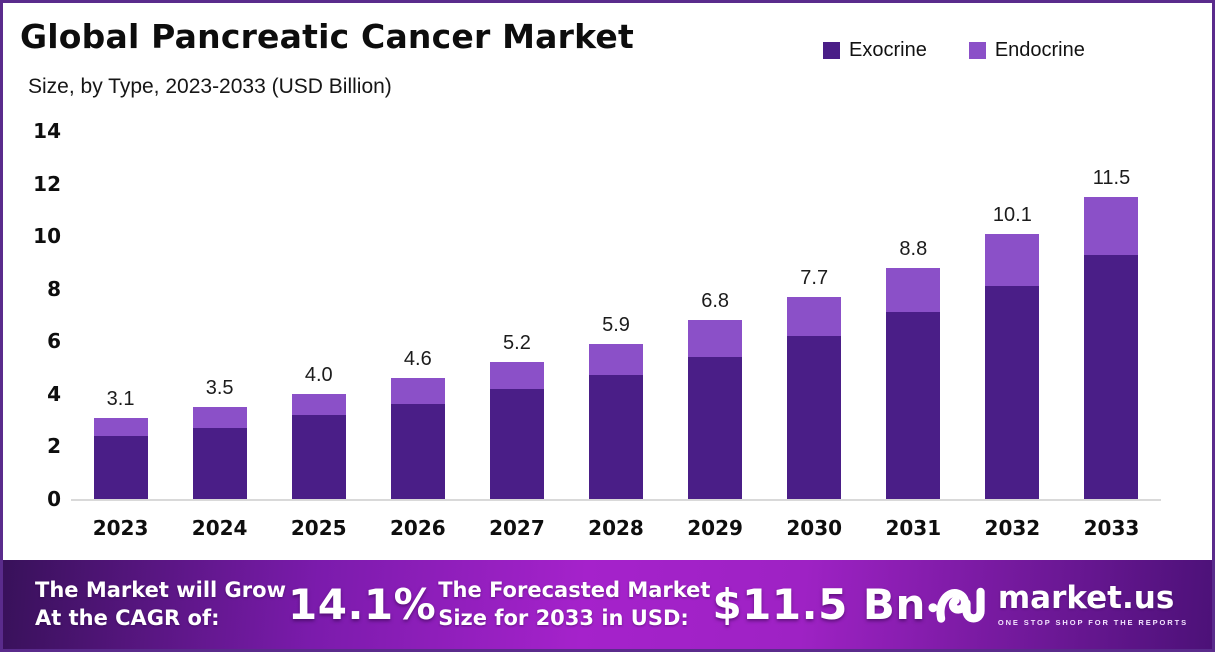  I want to click on marketus-logo: market.us ONE STOP SHOP FOR THE REPORTS, so click(1058, 605).